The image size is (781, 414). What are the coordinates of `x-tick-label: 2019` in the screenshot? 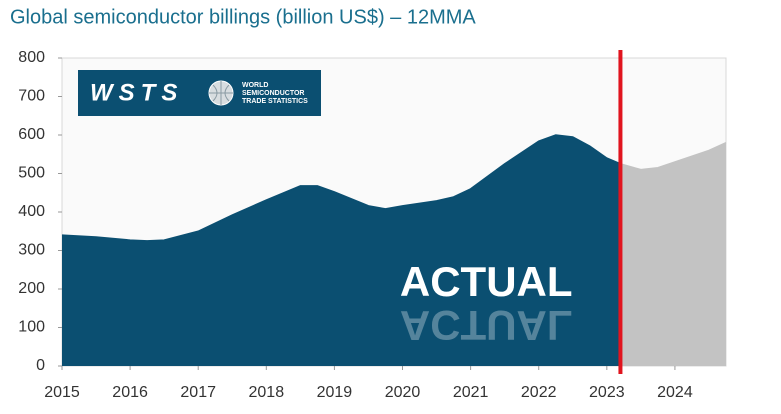 It's located at (335, 392).